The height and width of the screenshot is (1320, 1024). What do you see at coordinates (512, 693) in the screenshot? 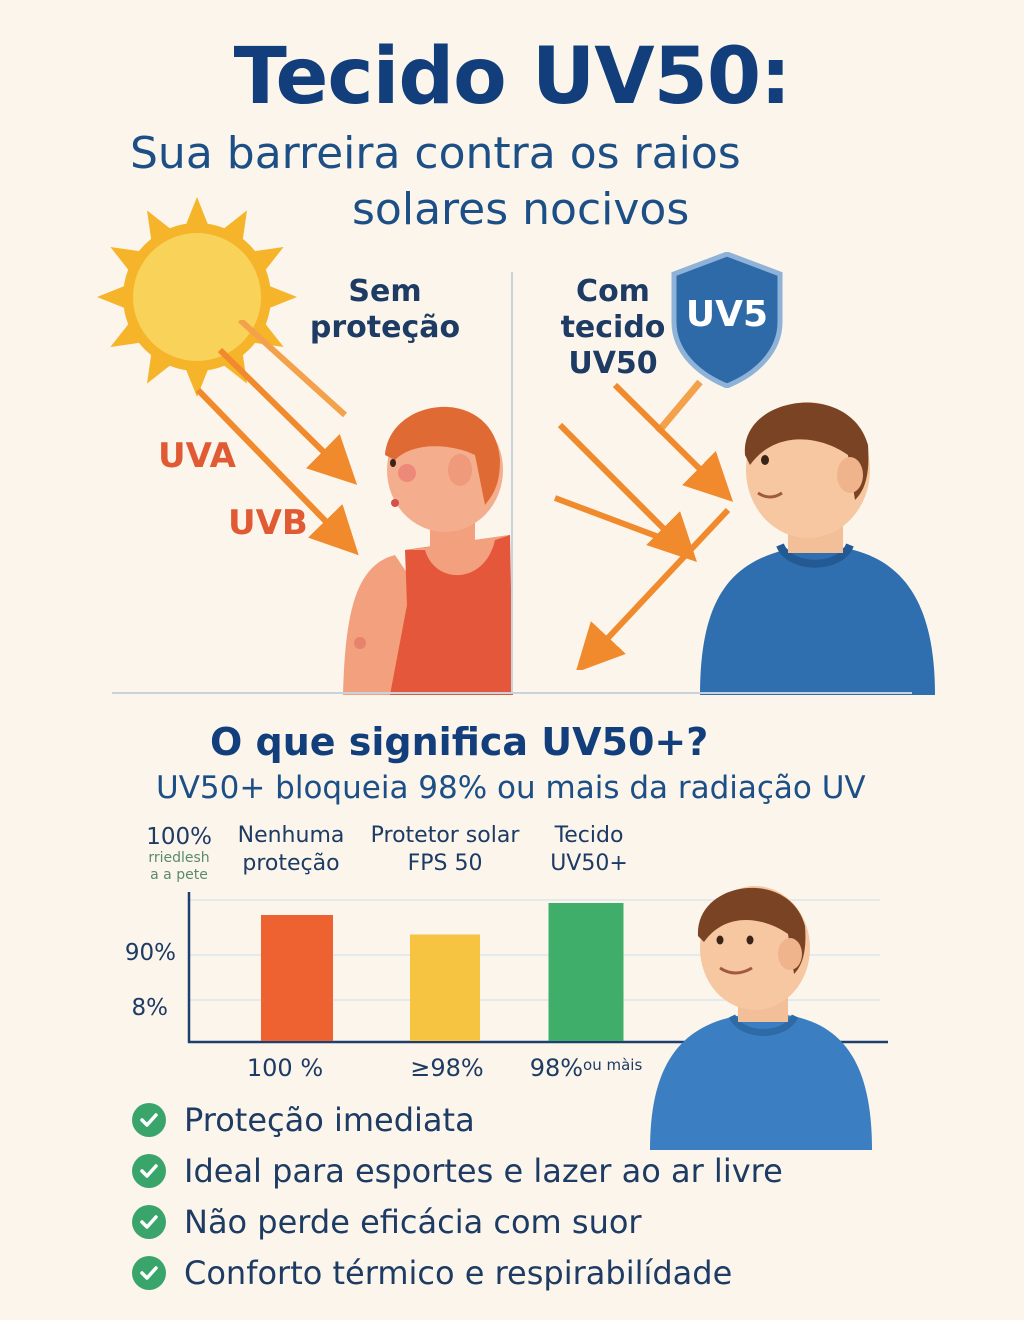
I see `section-divider` at bounding box center [512, 693].